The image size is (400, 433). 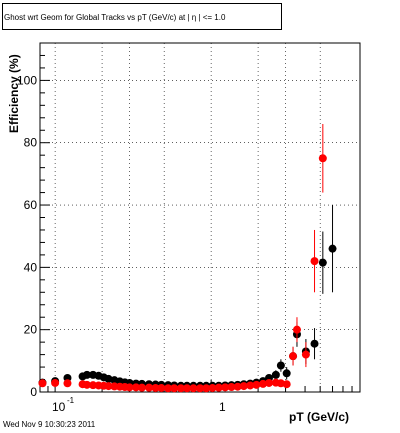 I want to click on x-tick-label-exponent: -1, so click(x=71, y=400).